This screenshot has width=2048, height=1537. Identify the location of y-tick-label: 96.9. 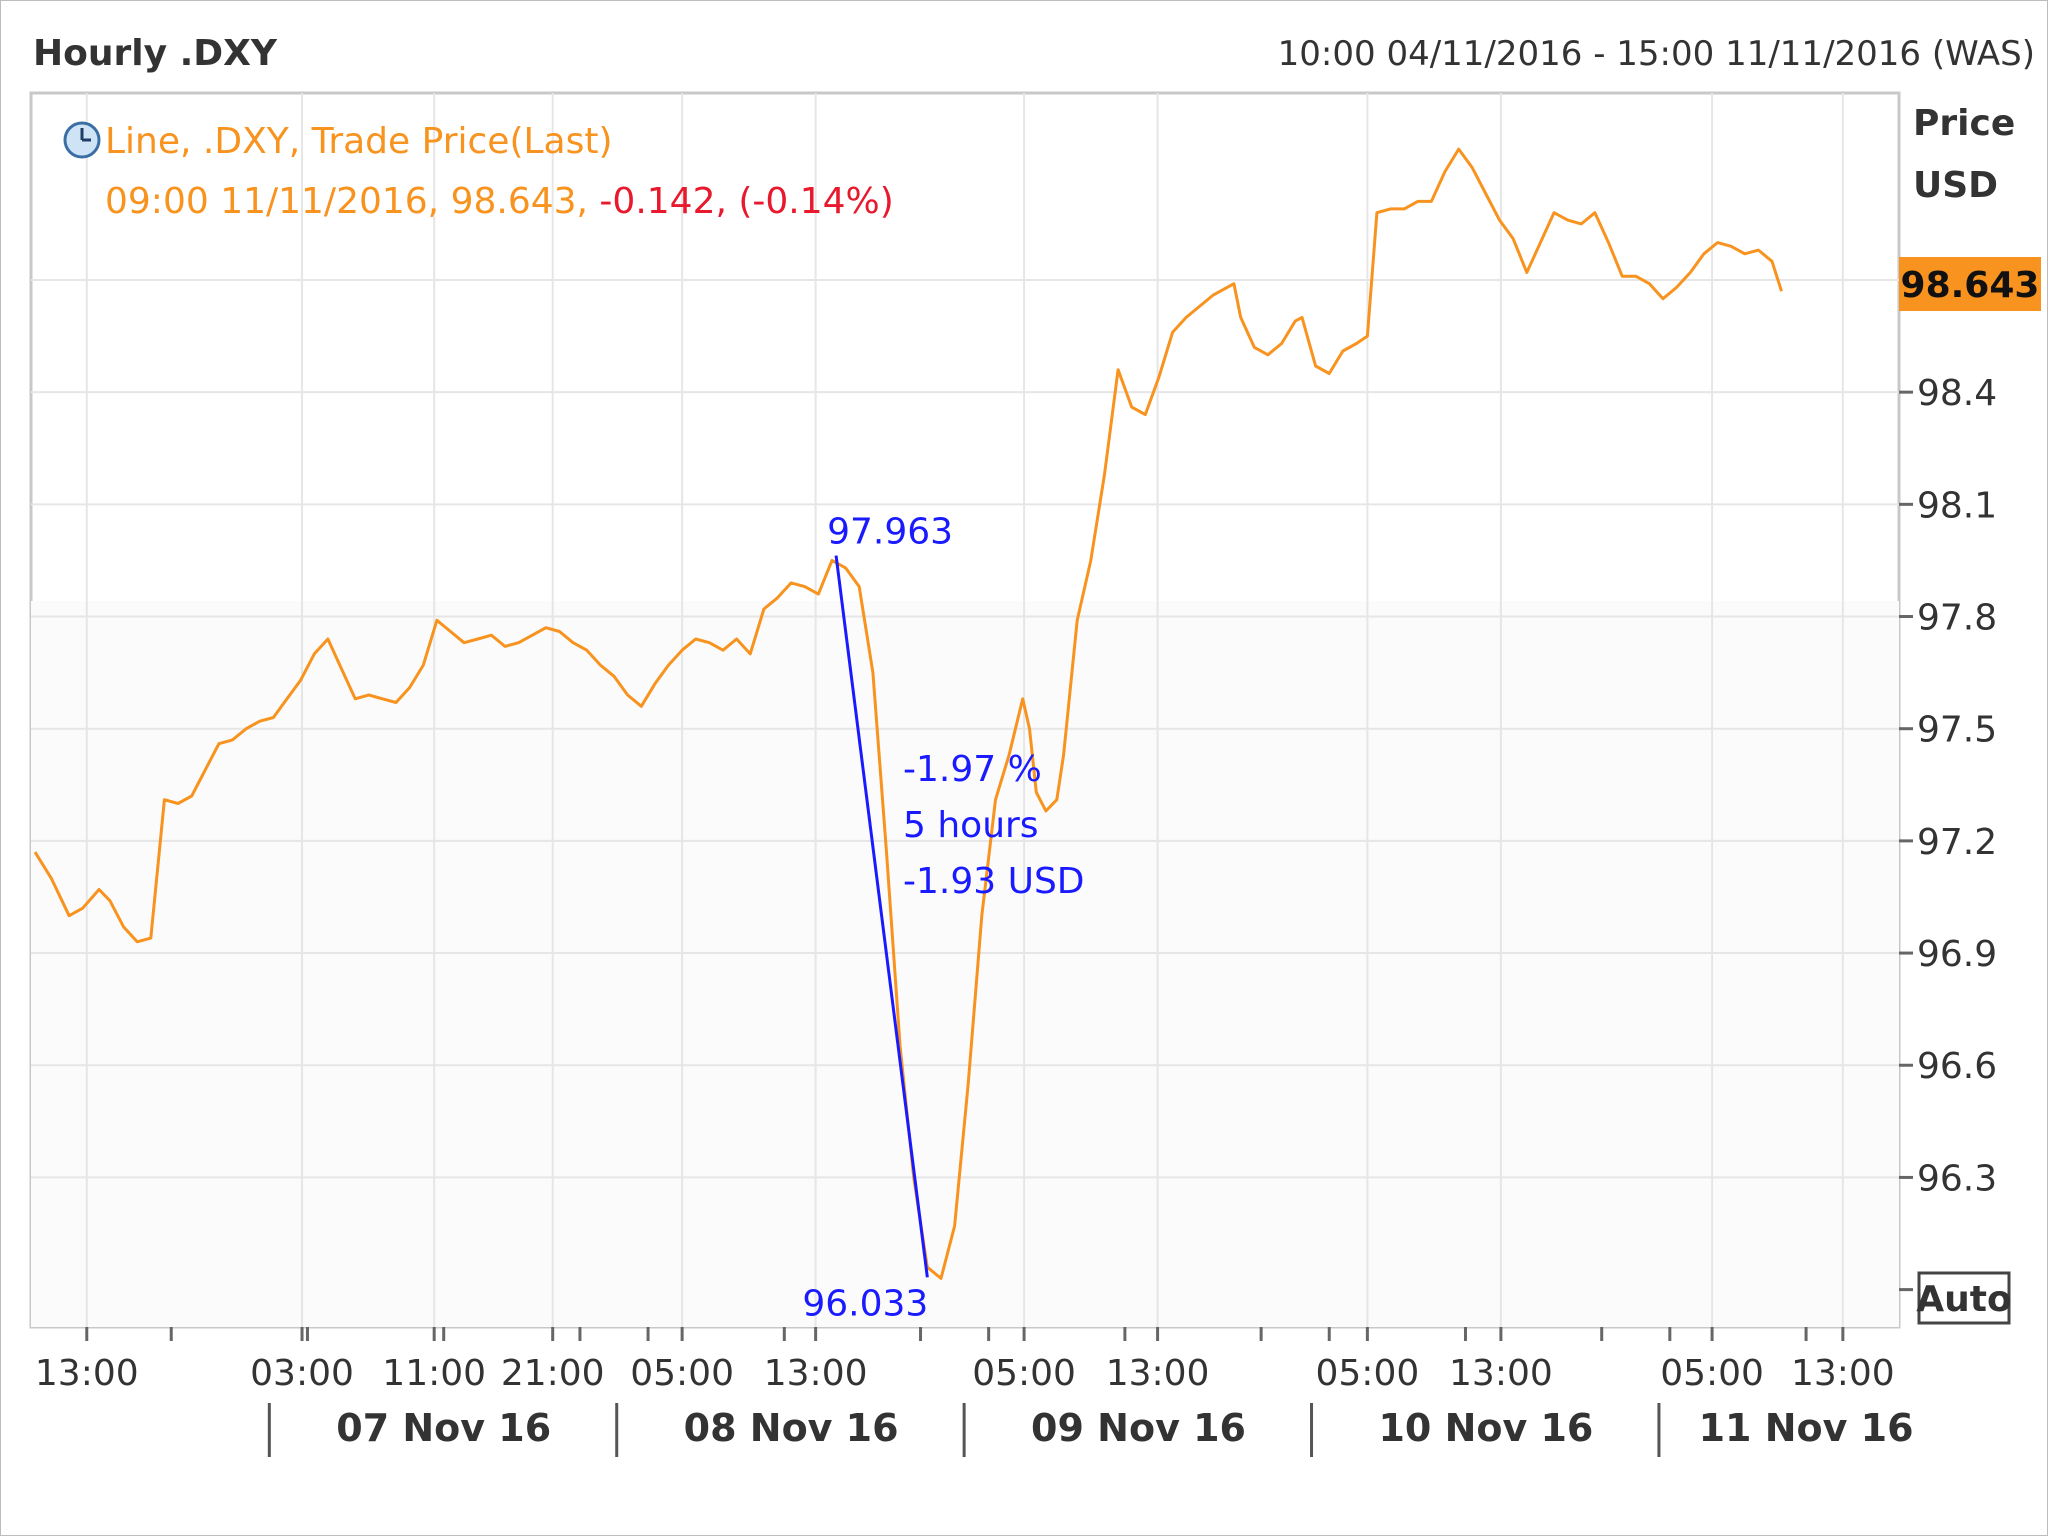
(1957, 954).